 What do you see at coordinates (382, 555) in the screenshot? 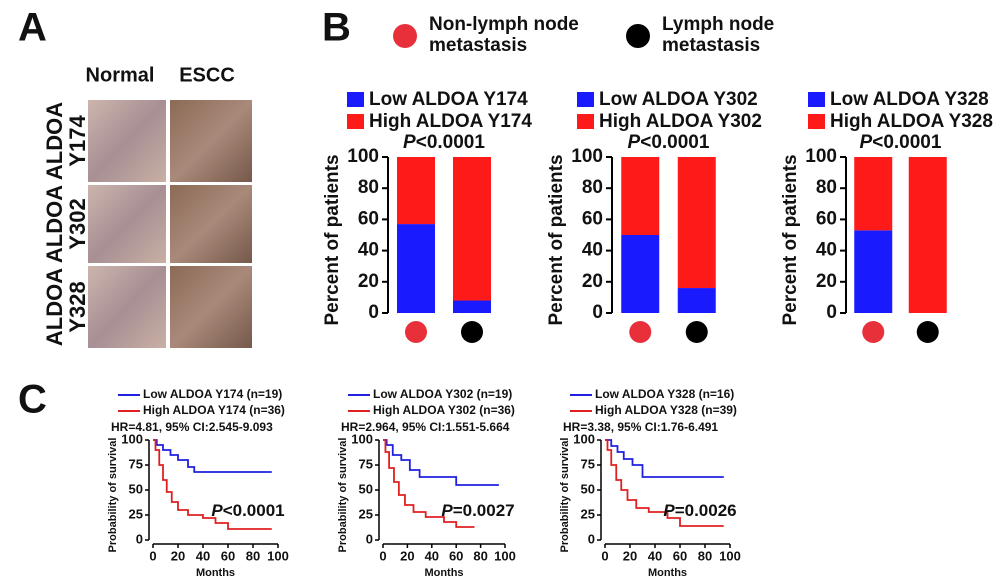
I see `x-tick-label: 0` at bounding box center [382, 555].